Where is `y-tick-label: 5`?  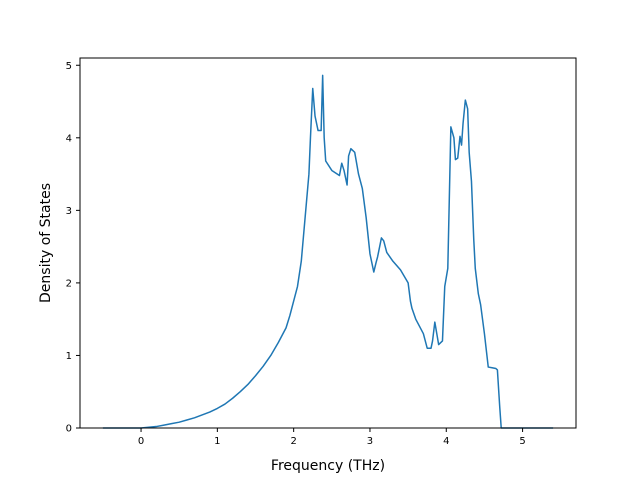
y-tick-label: 5 is located at coordinates (69, 66).